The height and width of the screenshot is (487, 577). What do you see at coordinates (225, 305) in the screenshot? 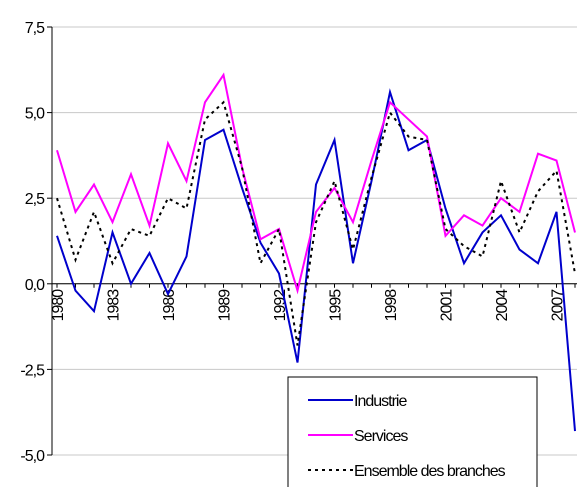
I see `x-tick-label: 1989` at bounding box center [225, 305].